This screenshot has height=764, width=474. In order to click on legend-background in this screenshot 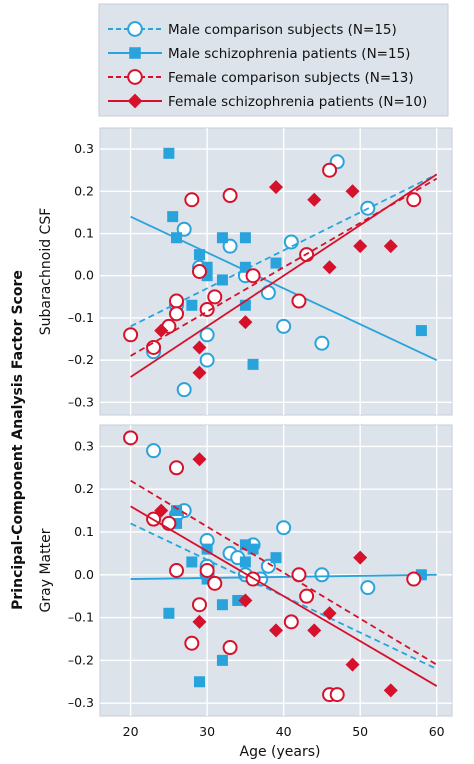, I will do `click(273, 60)`.